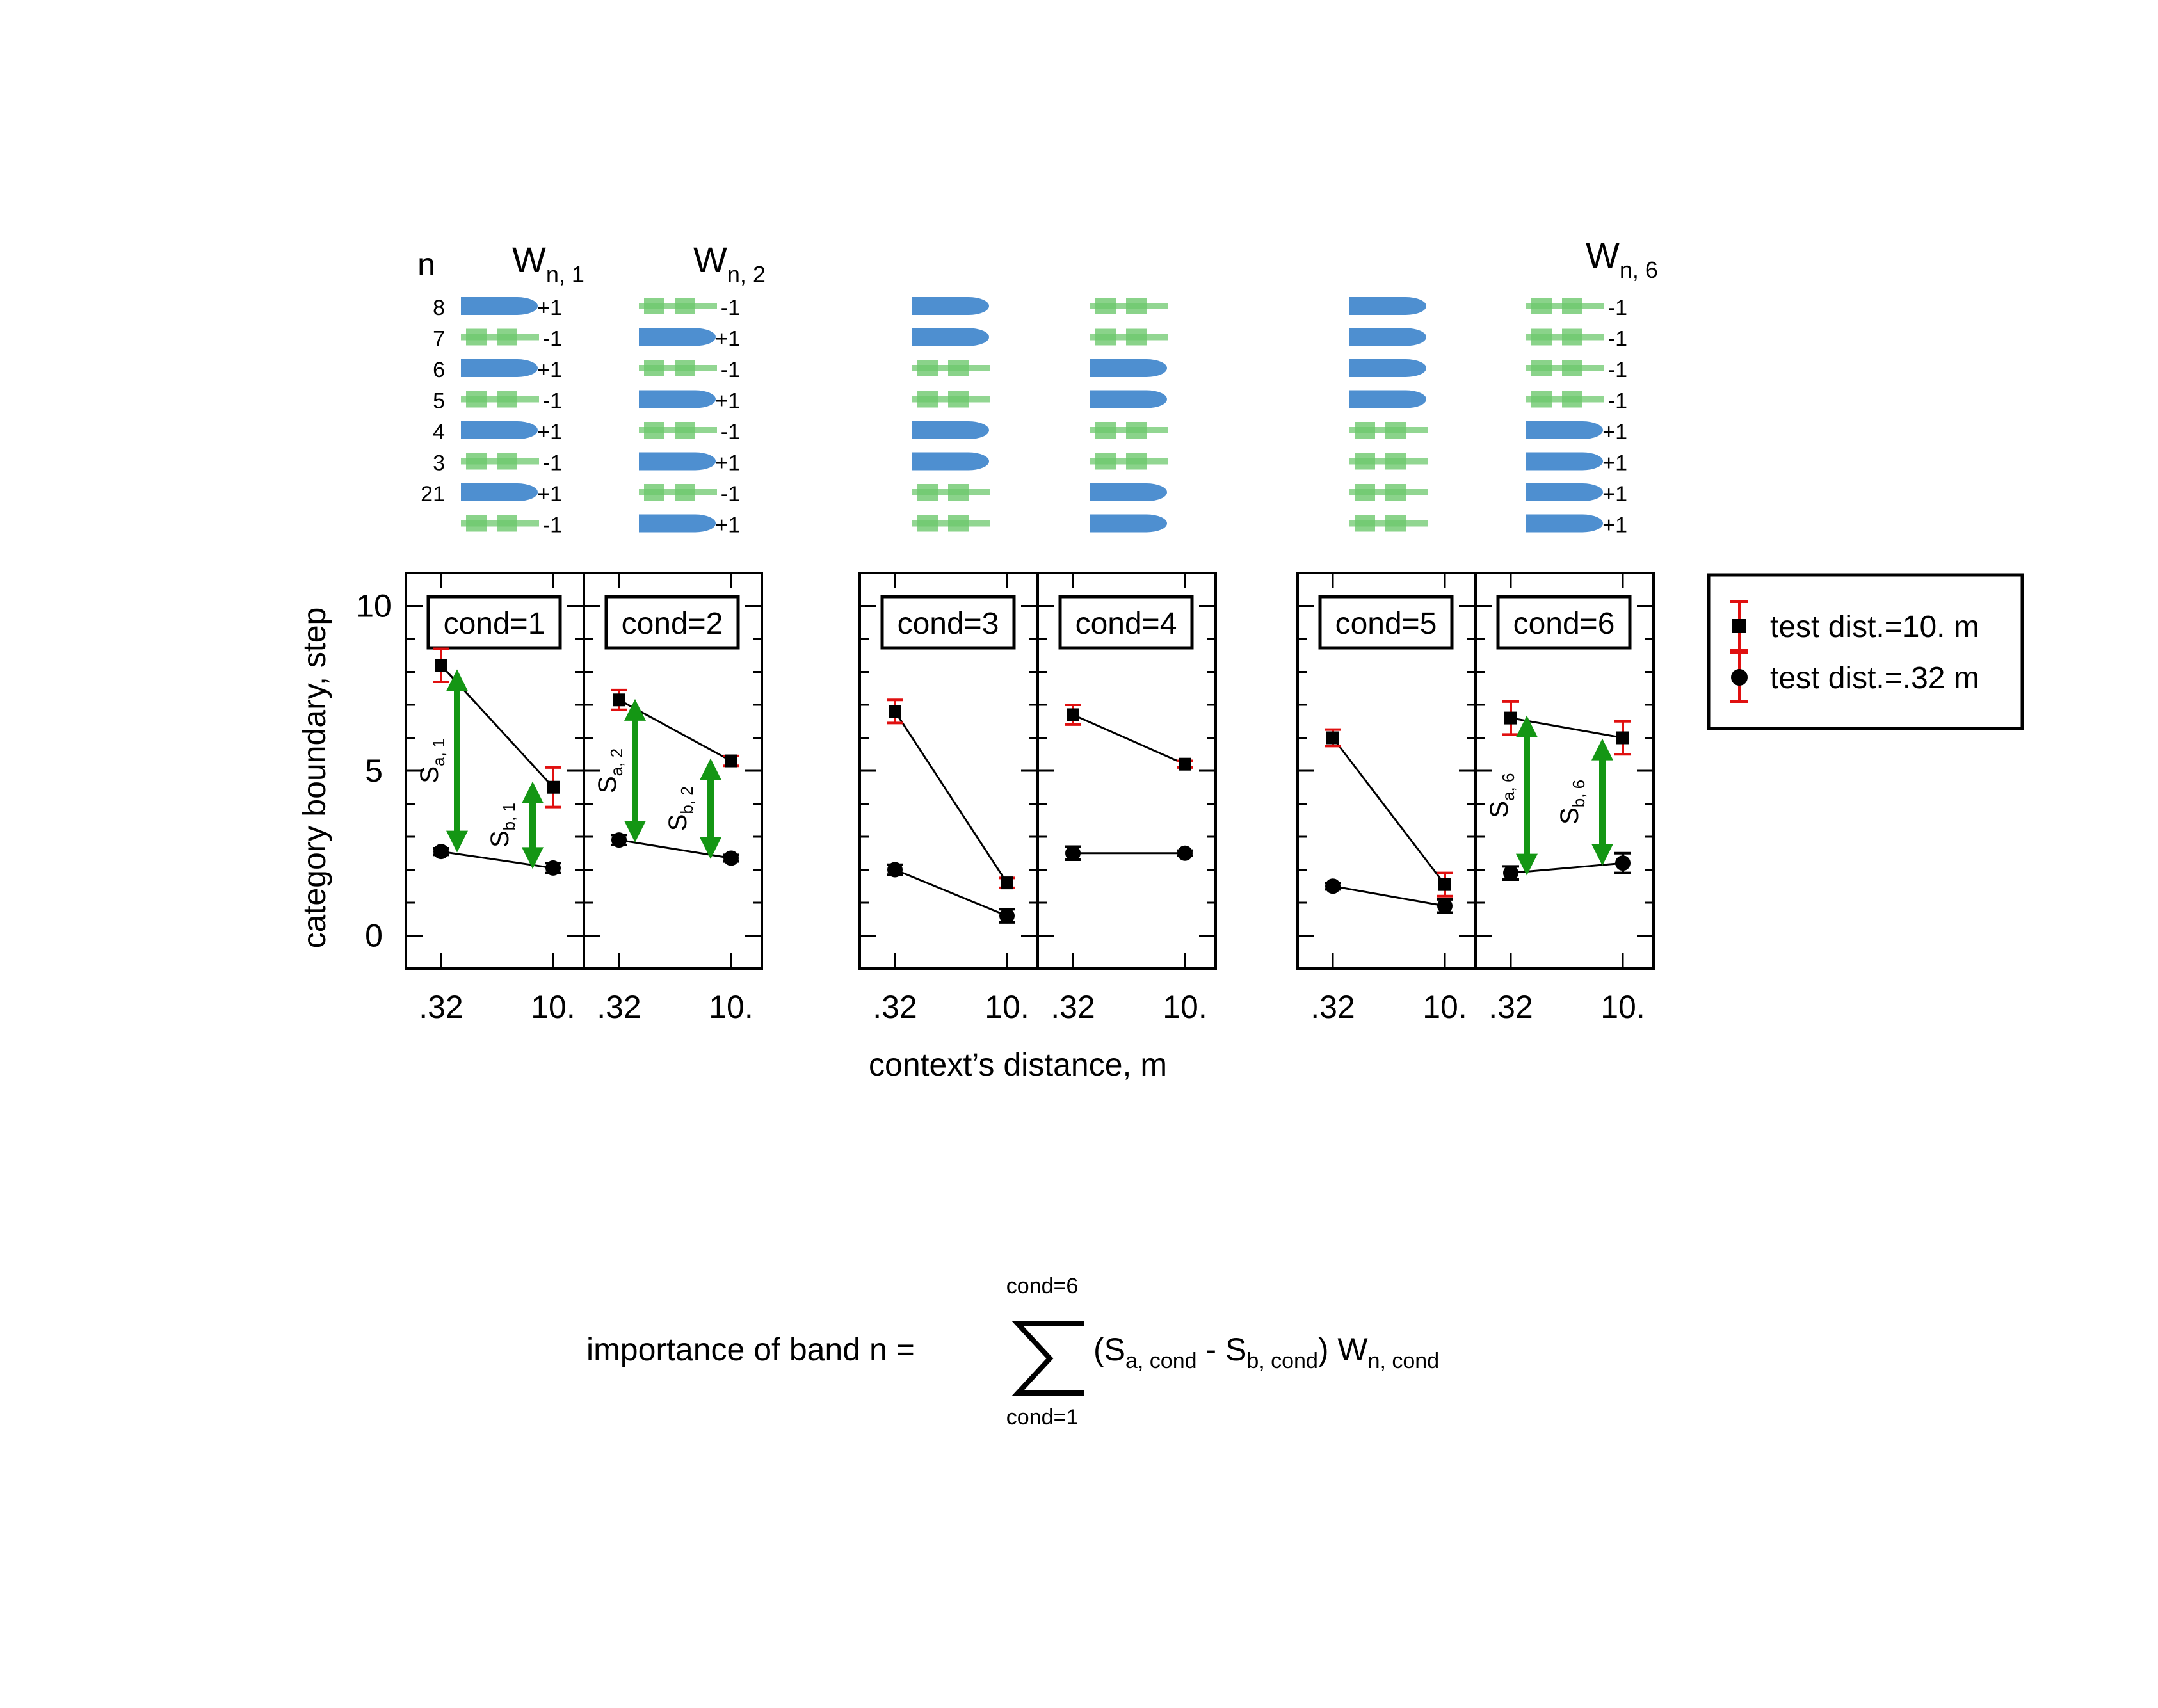  Describe the element at coordinates (750, 1349) in the screenshot. I see `formula-lhs: importance of band n =` at that location.